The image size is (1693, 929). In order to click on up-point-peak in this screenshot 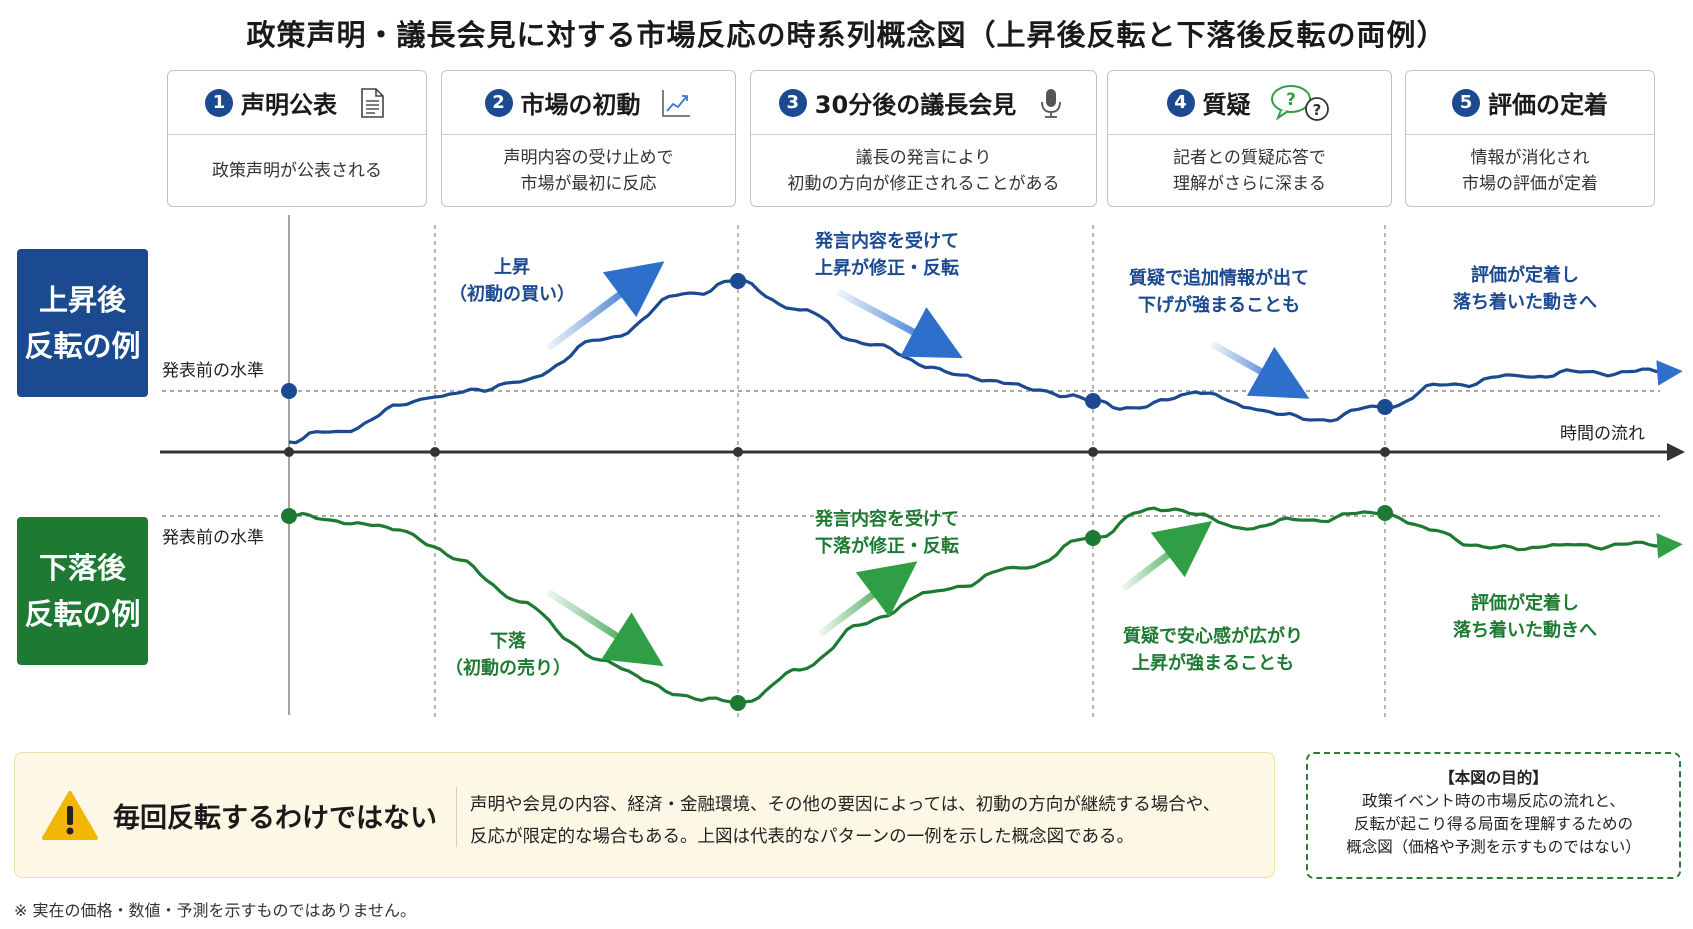, I will do `click(738, 281)`.